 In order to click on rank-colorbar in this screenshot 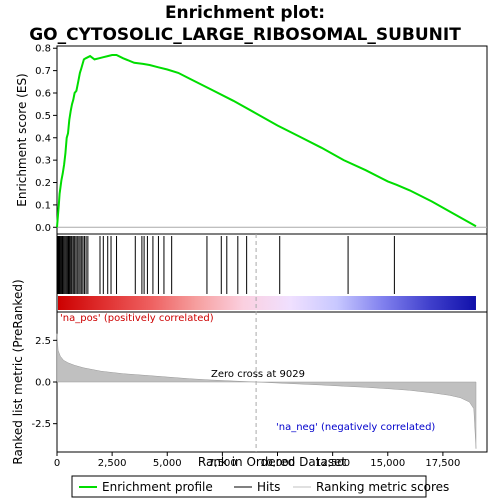, I will do `click(267, 303)`.